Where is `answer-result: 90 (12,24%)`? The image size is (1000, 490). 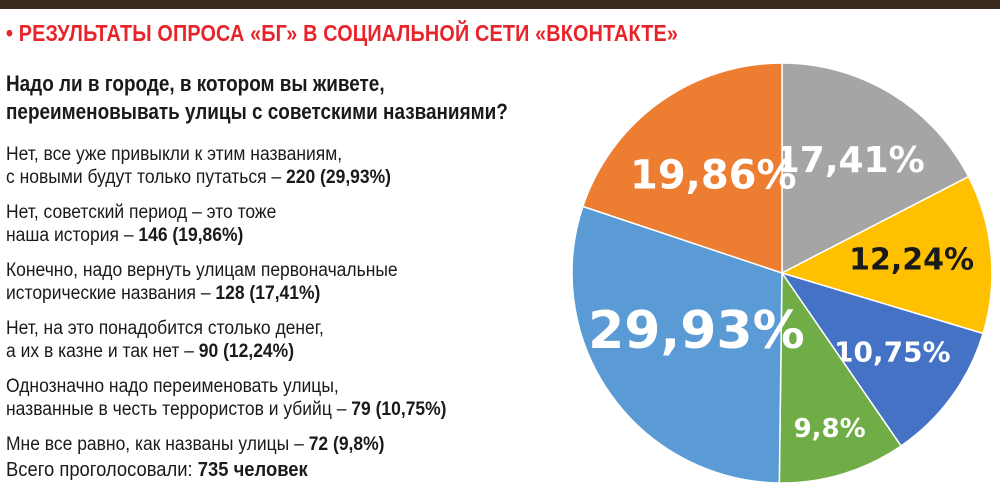
answer-result: 90 (12,24%) is located at coordinates (246, 351).